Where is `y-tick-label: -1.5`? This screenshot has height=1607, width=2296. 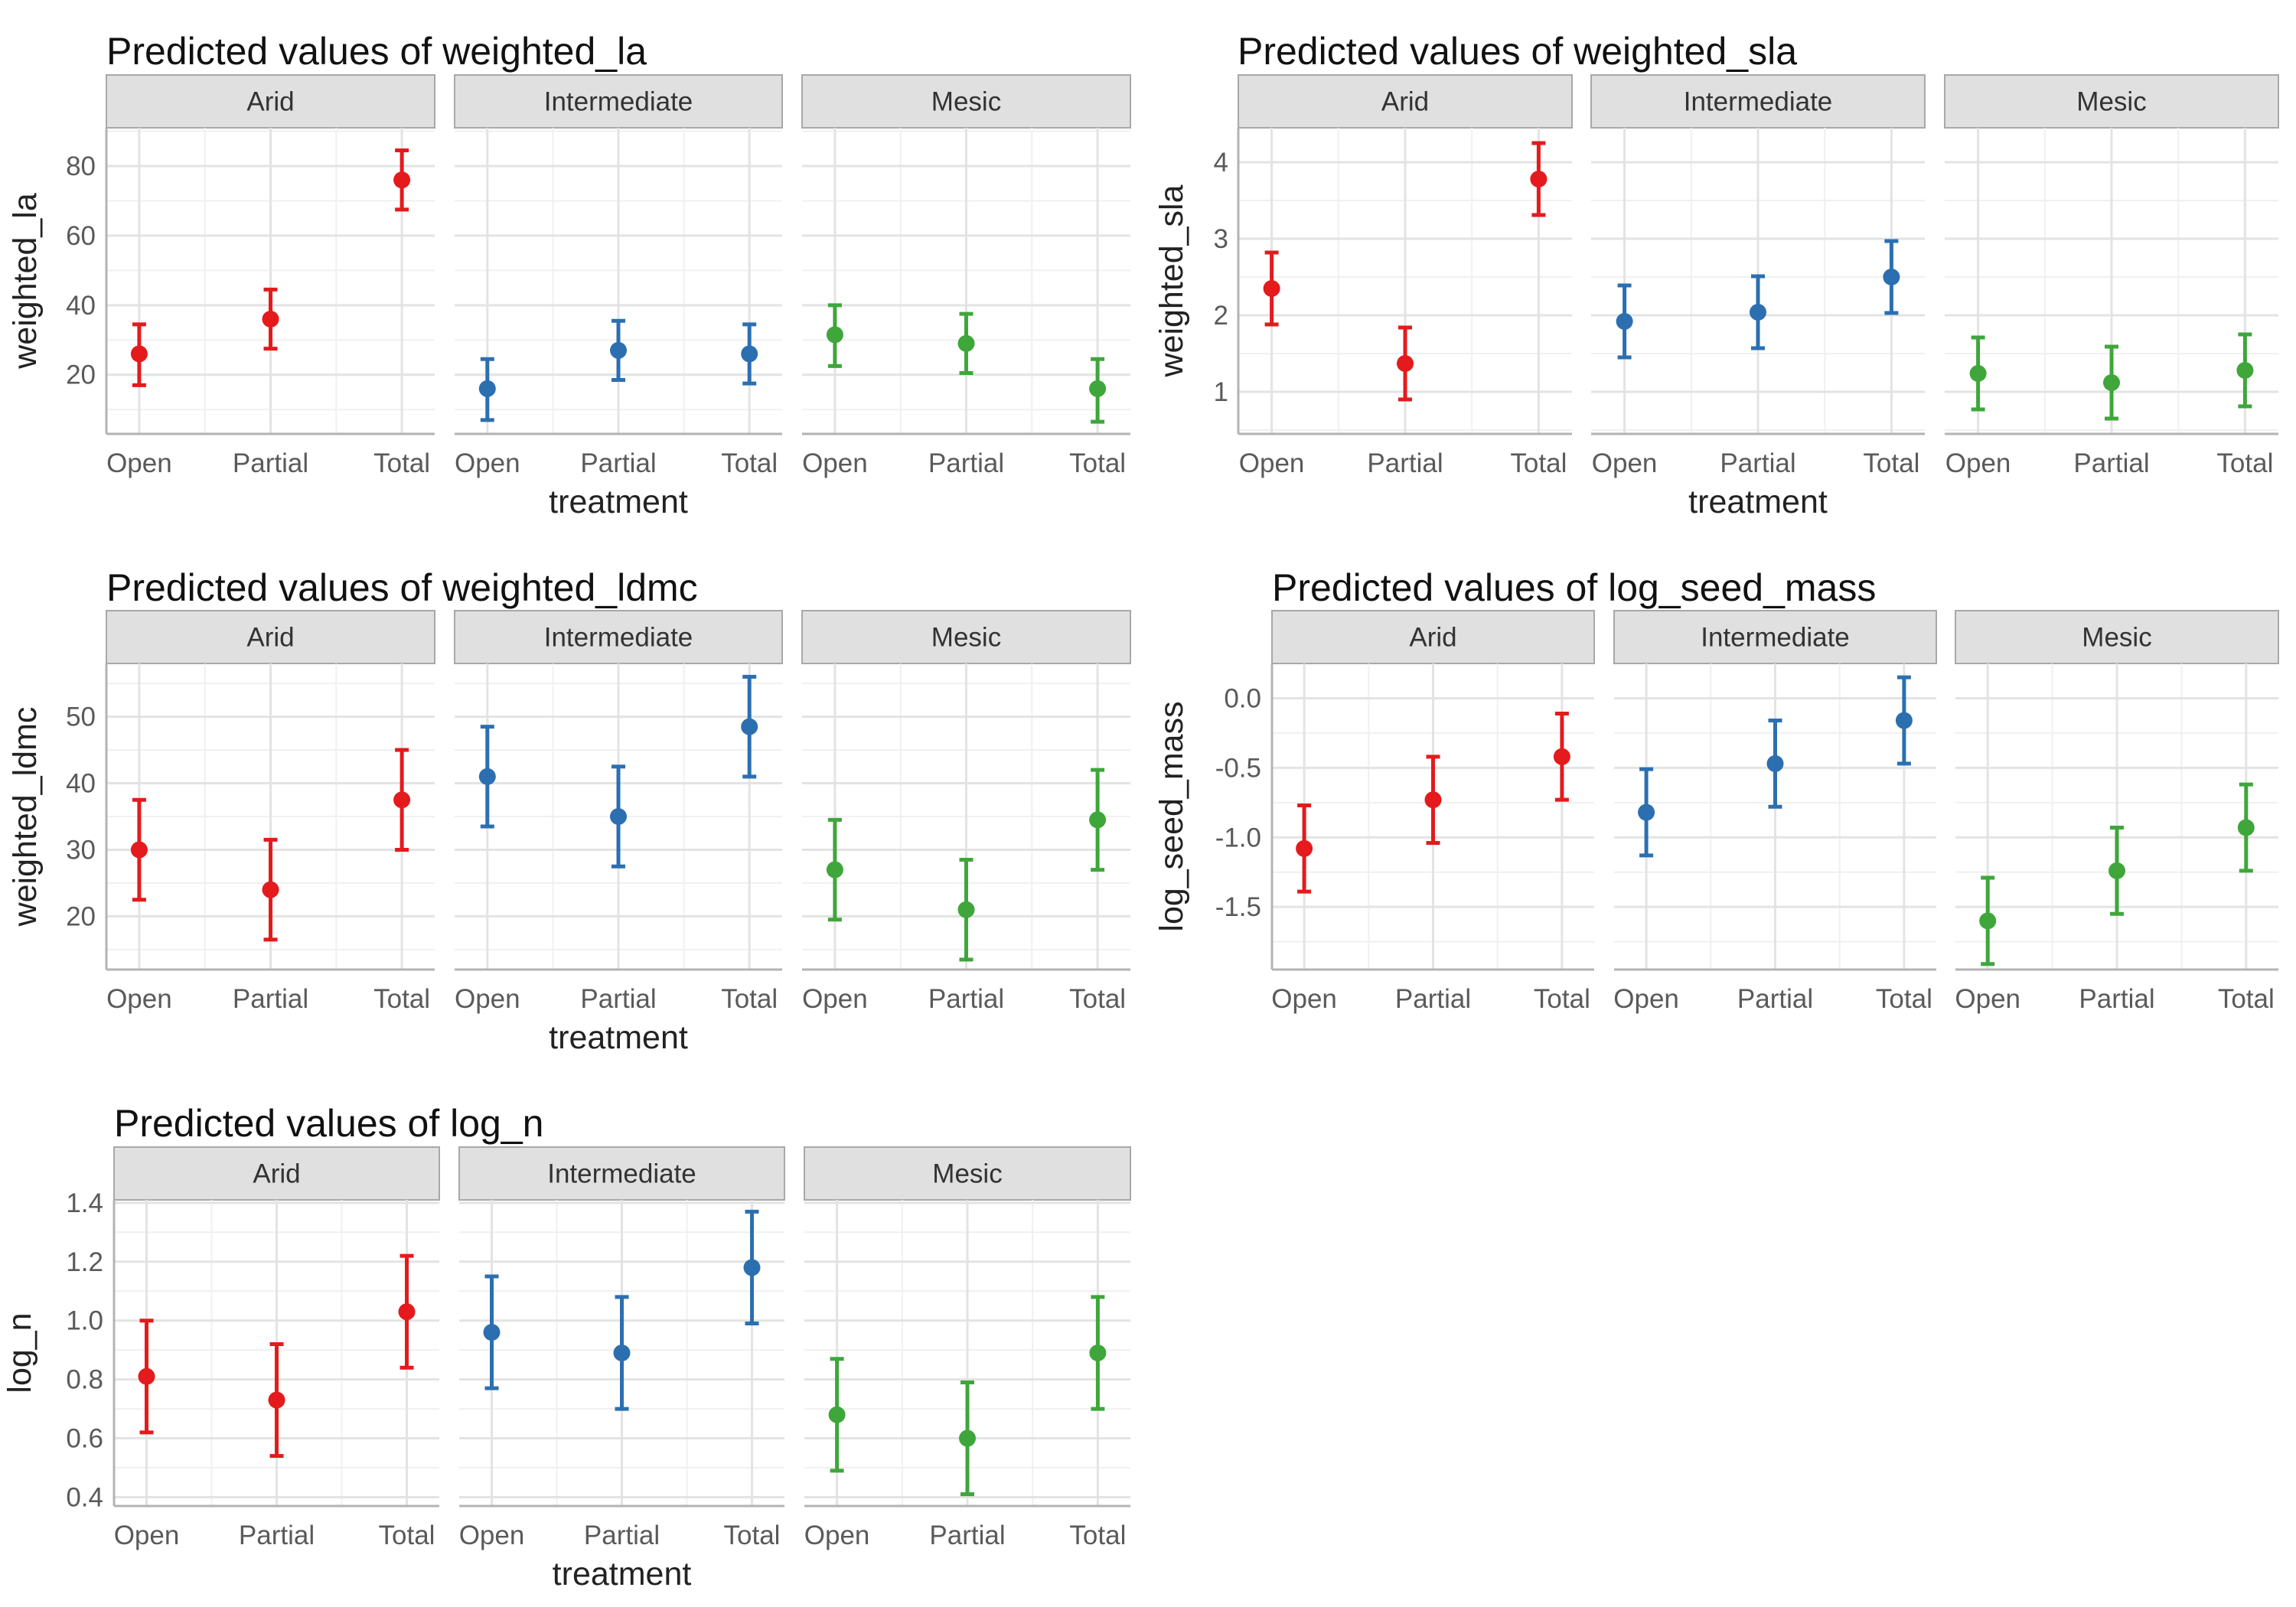 y-tick-label: -1.5 is located at coordinates (1238, 907).